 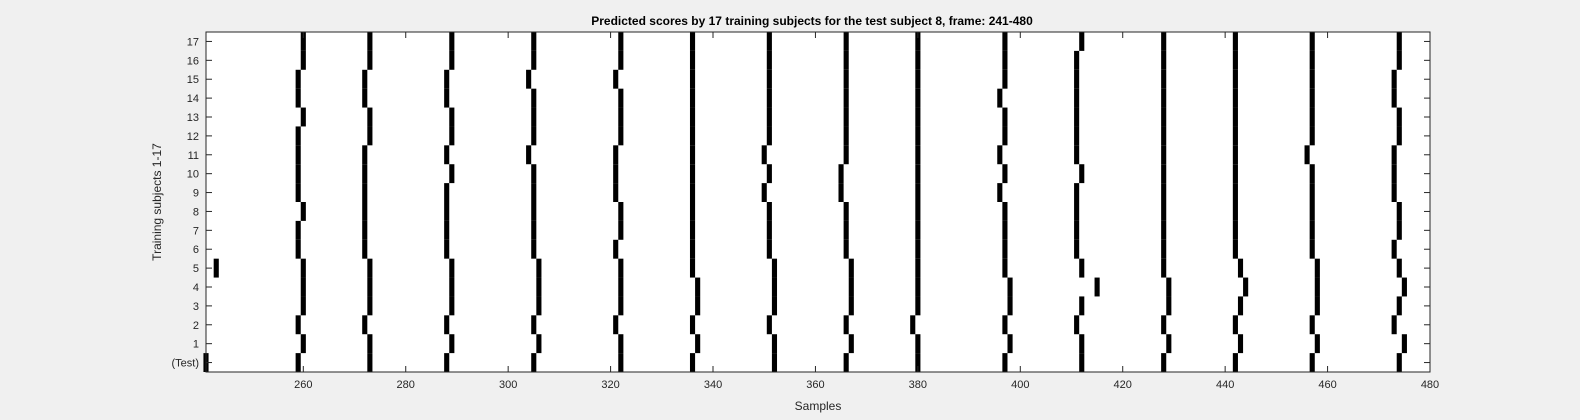 I want to click on x-tick-label: 320, so click(x=610, y=385).